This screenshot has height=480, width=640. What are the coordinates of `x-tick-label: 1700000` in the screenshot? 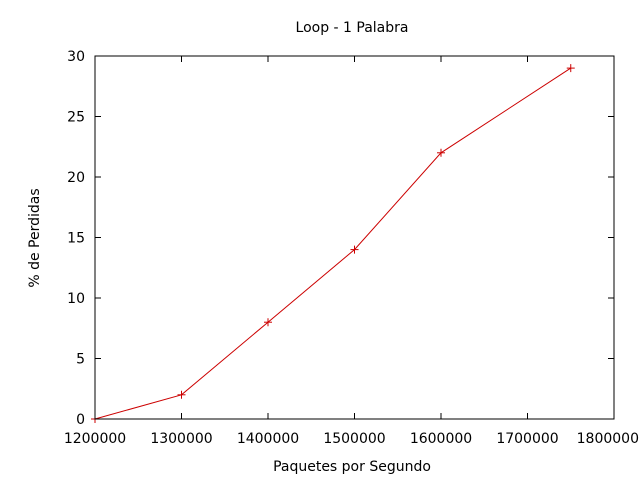 It's located at (527, 439).